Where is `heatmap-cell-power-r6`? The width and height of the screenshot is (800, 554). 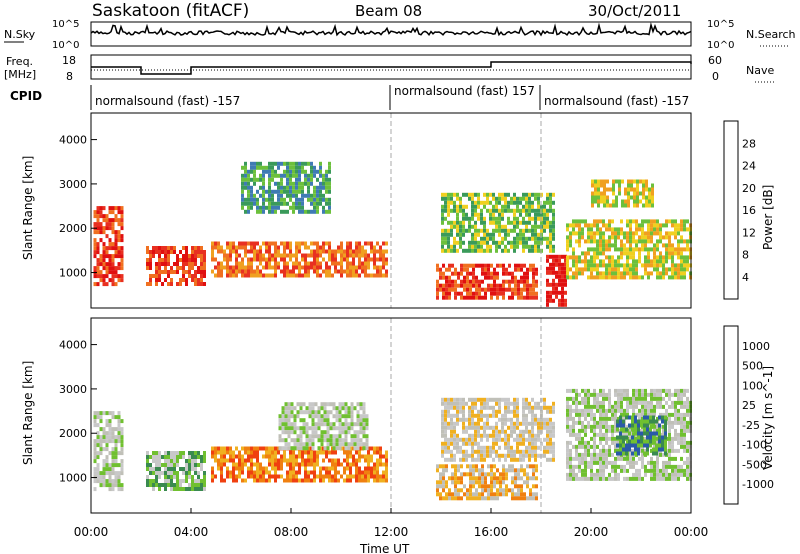 heatmap-cell-power-r6 is located at coordinates (559, 256).